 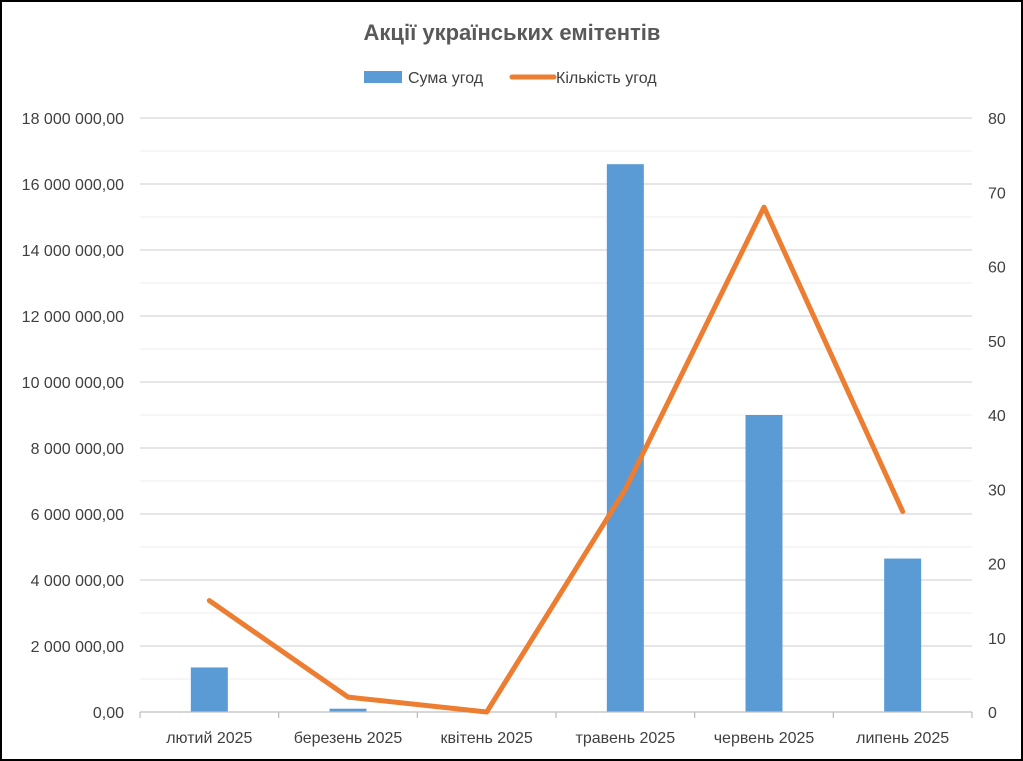 I want to click on right-tick-label: 60, so click(x=997, y=268).